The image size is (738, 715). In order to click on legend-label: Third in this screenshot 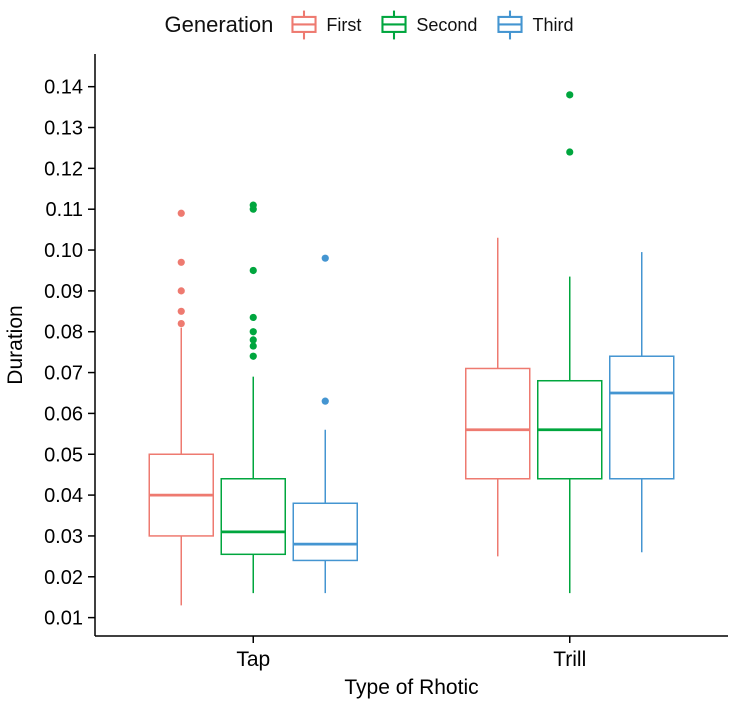, I will do `click(553, 24)`.